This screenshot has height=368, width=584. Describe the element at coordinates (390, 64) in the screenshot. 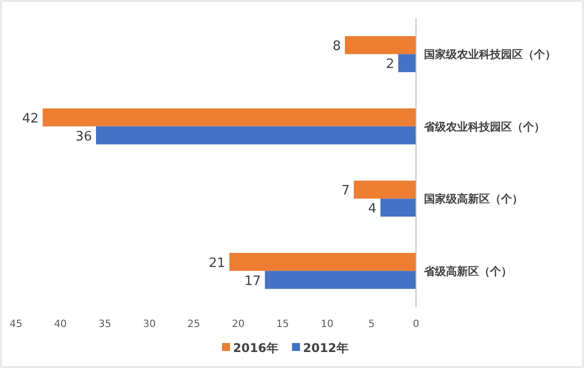

I see `data-label: 2` at that location.